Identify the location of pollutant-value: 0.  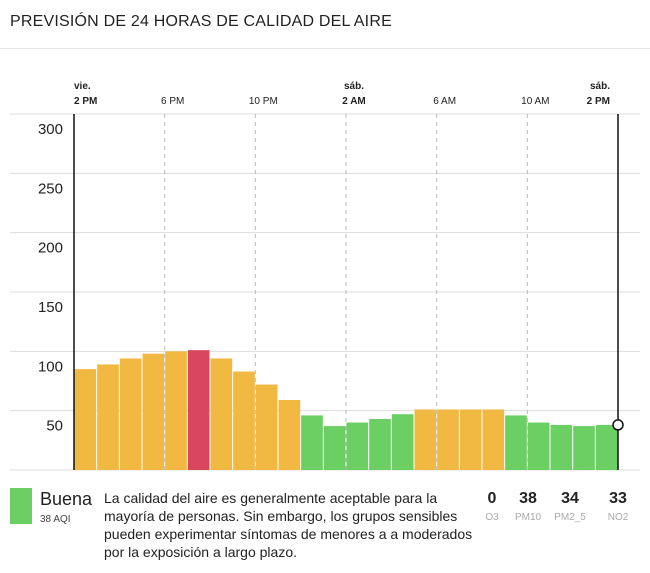
(492, 498).